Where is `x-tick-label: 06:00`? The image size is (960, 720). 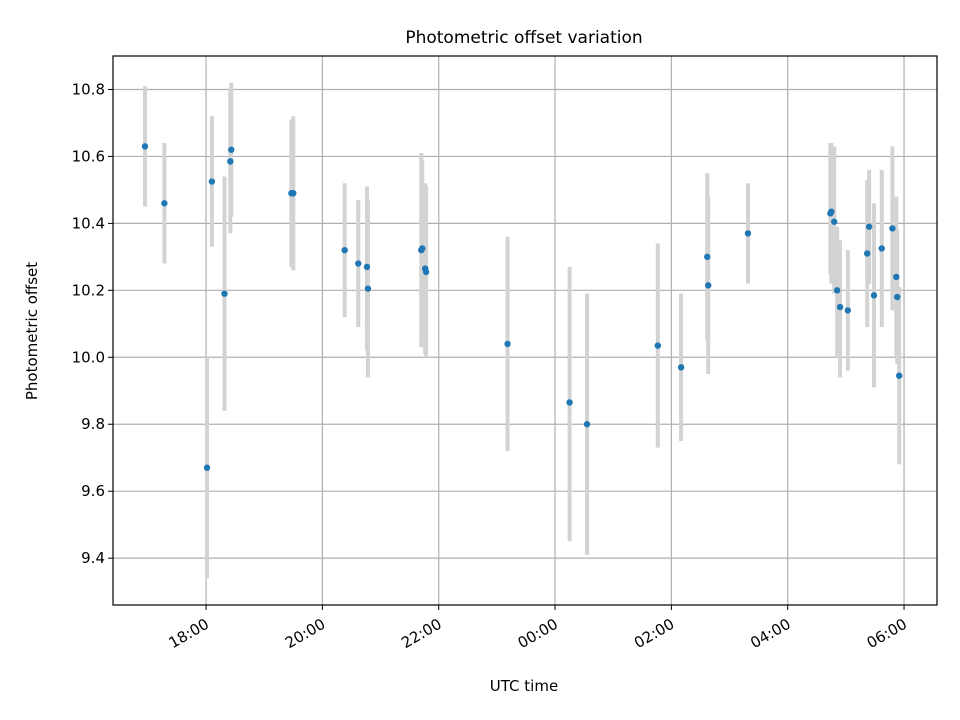
x-tick-label: 06:00 is located at coordinates (887, 633).